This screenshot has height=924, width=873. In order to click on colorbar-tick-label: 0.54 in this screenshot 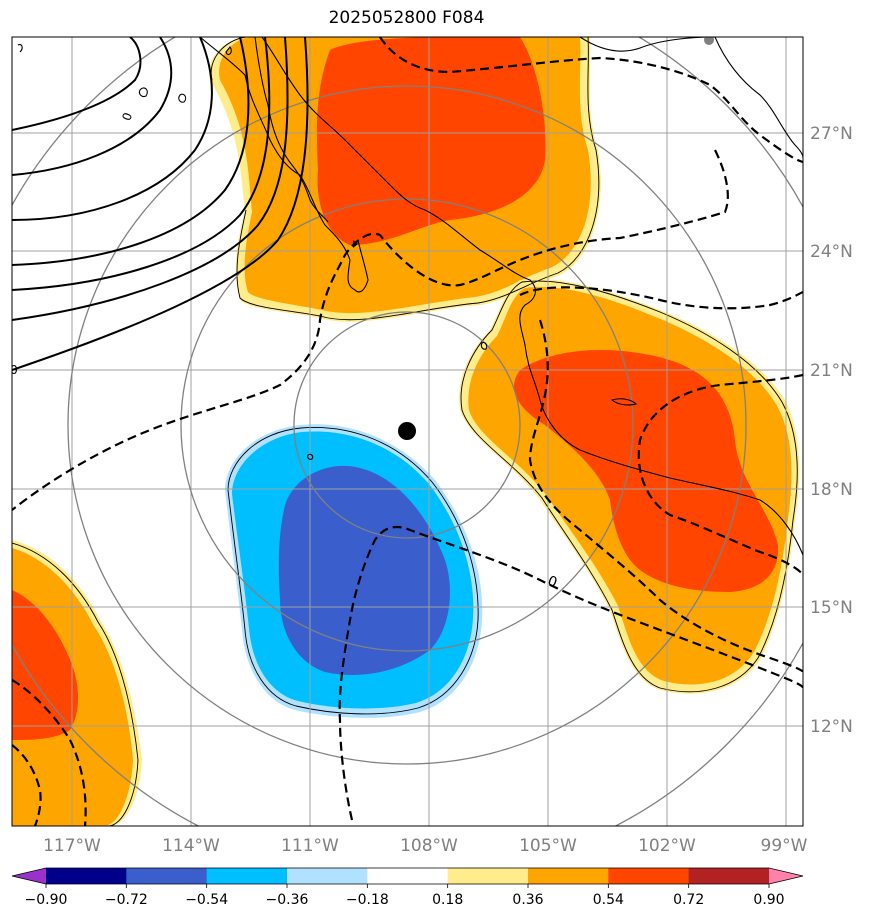, I will do `click(608, 900)`.